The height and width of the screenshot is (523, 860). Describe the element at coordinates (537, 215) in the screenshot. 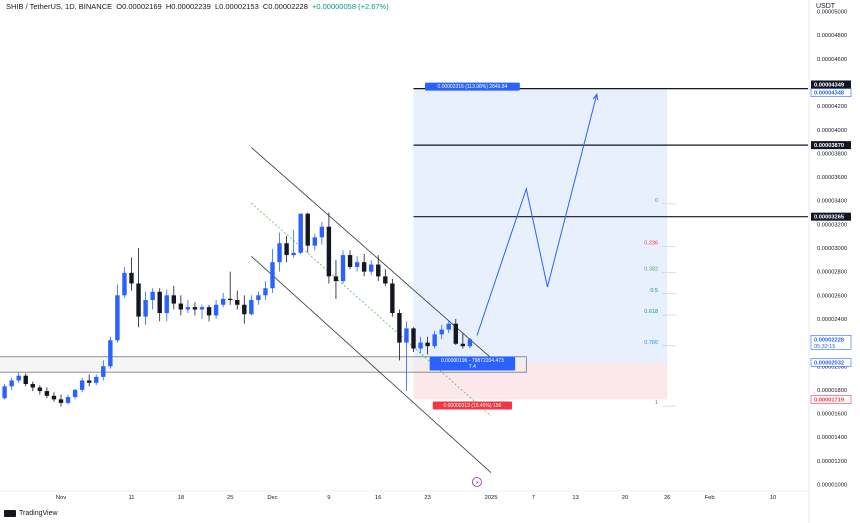

I see `projection-path` at that location.